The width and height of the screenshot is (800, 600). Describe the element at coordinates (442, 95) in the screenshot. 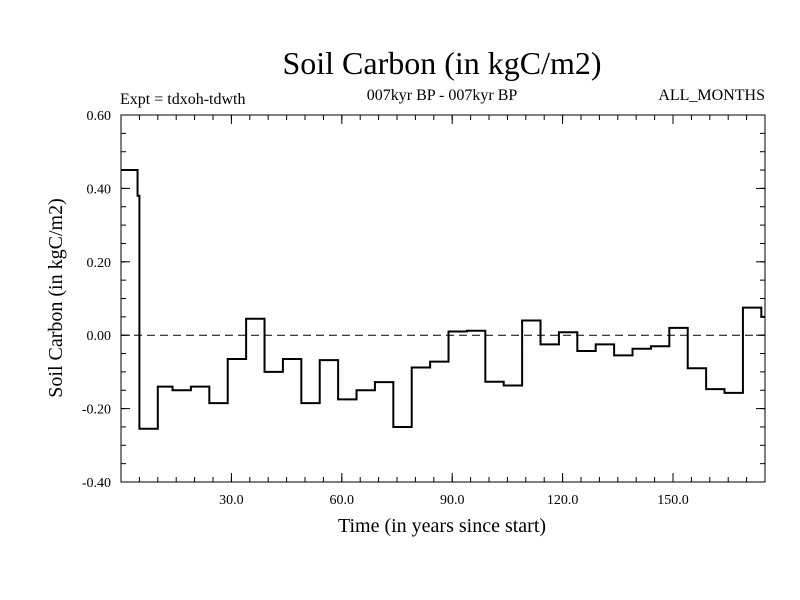

I see `chart-subtitle: 007kyr BP - 007kyr BP` at that location.